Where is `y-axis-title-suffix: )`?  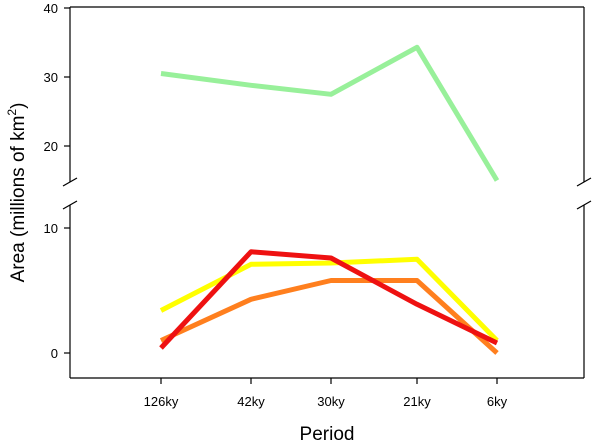
y-axis-title-suffix: ) is located at coordinates (18, 106).